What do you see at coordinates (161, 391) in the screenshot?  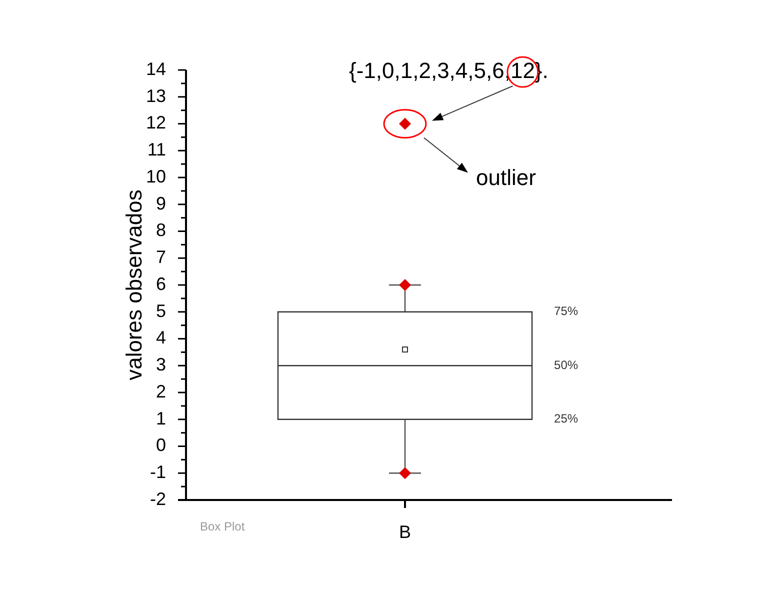 I see `y-tick-label: 2` at bounding box center [161, 391].